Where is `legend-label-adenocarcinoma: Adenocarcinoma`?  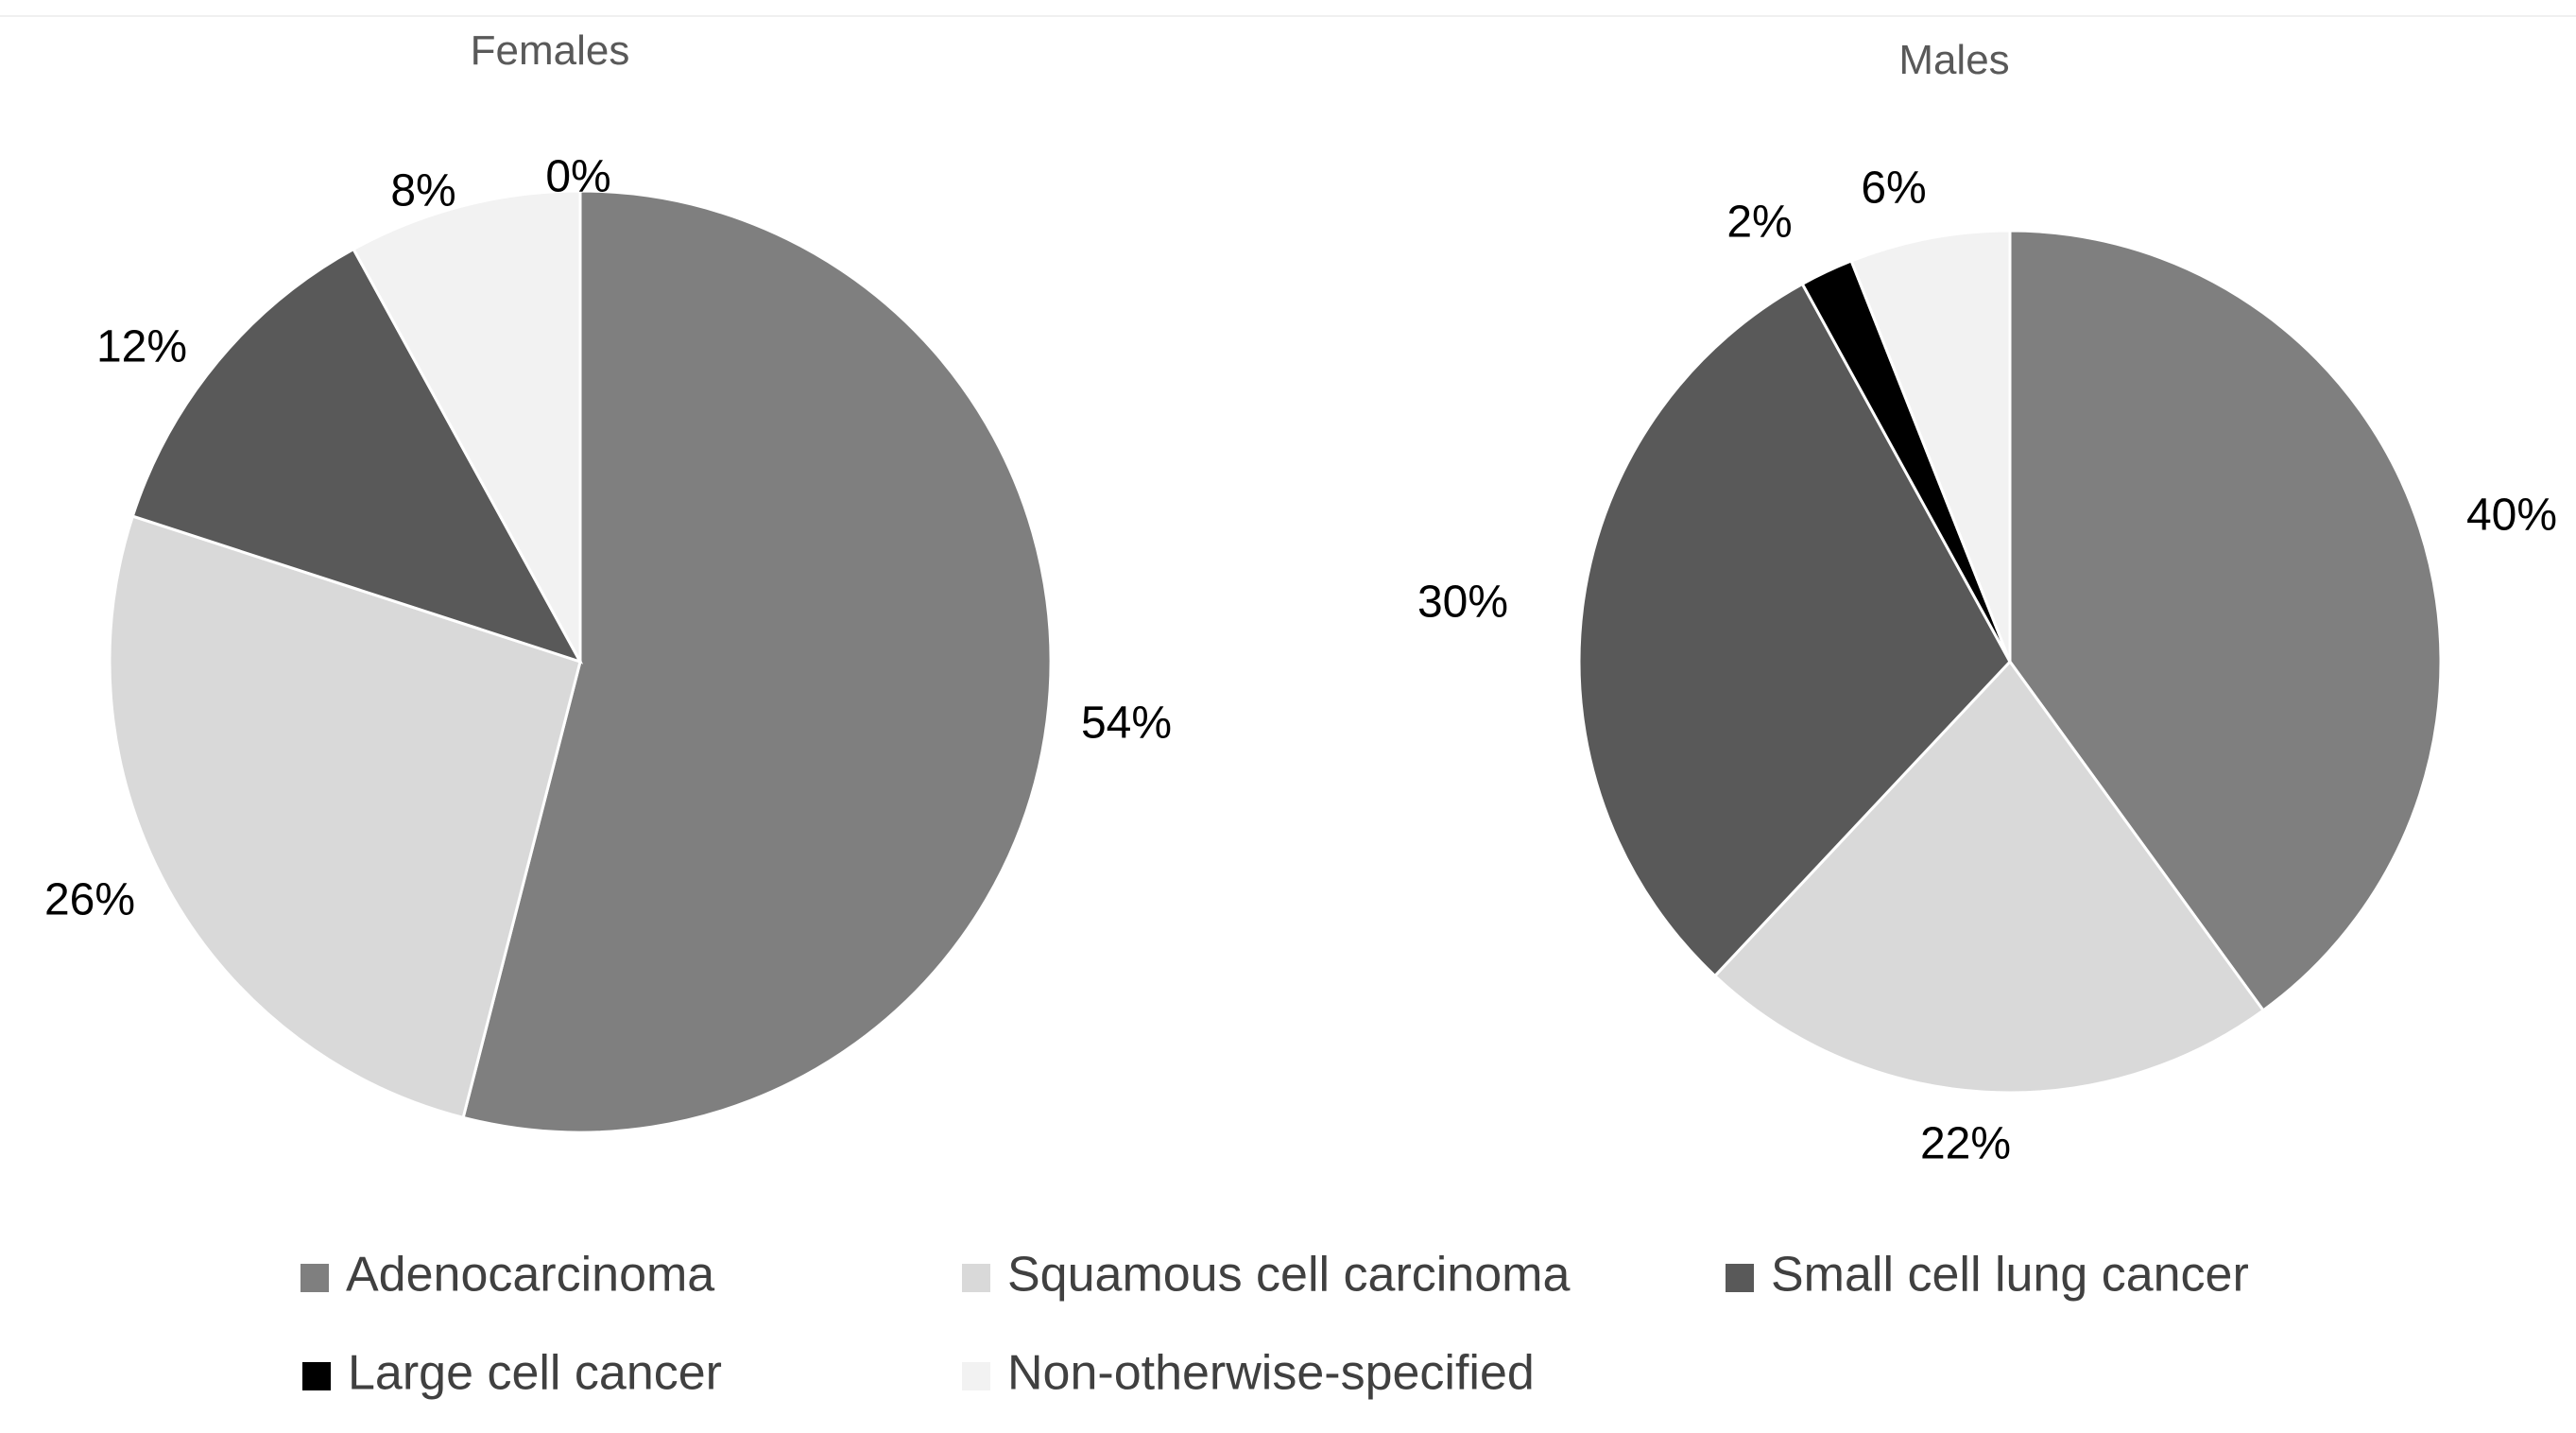
legend-label-adenocarcinoma: Adenocarcinoma is located at coordinates (530, 1275).